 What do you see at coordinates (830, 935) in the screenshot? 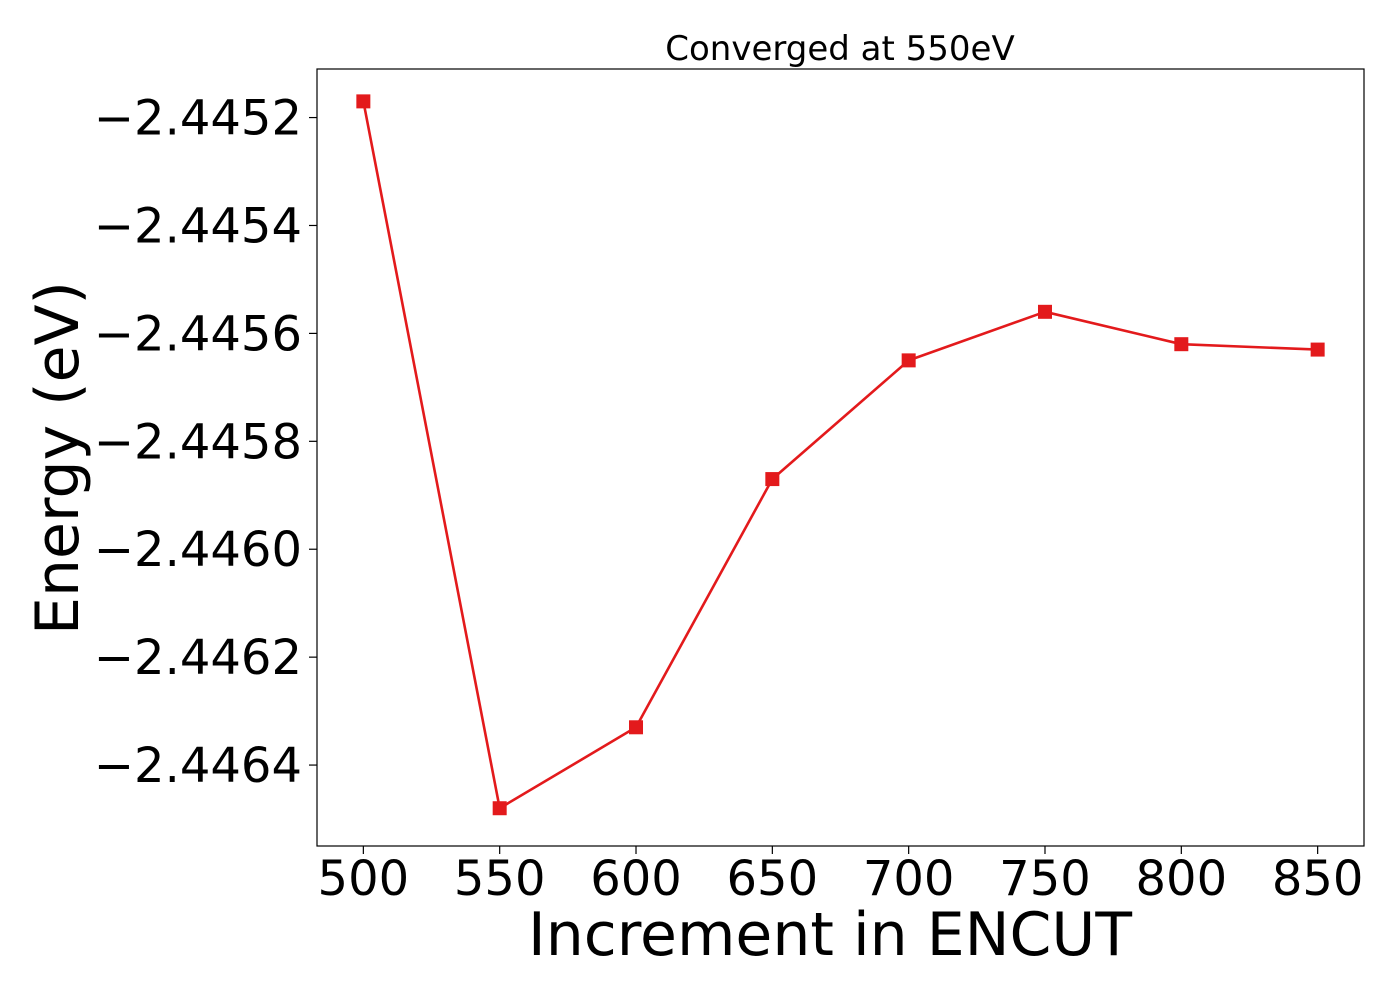
I see `x-axis-label: Increment in ENCUT` at bounding box center [830, 935].